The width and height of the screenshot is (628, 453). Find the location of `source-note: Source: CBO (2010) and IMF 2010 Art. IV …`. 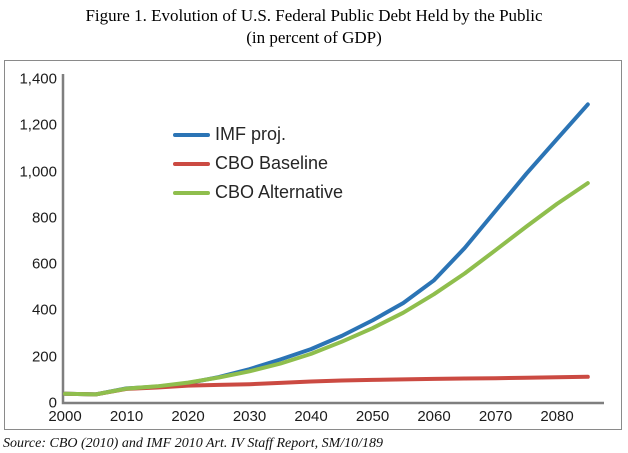

source-note: Source: CBO (2010) and IMF 2010 Art. IV … is located at coordinates (193, 443).